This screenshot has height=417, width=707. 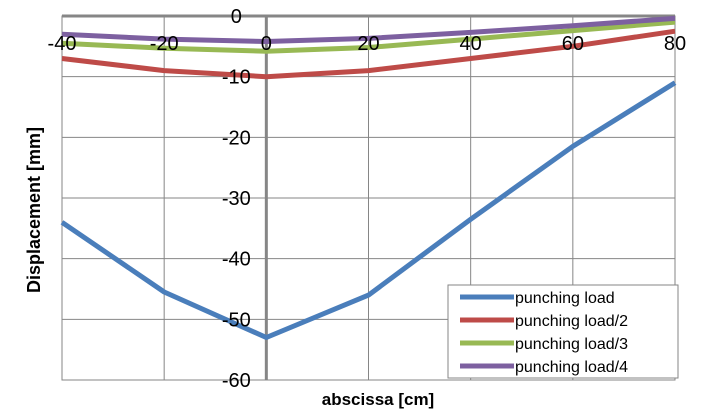 What do you see at coordinates (571, 321) in the screenshot?
I see `legend-label-2: punching load/2` at bounding box center [571, 321].